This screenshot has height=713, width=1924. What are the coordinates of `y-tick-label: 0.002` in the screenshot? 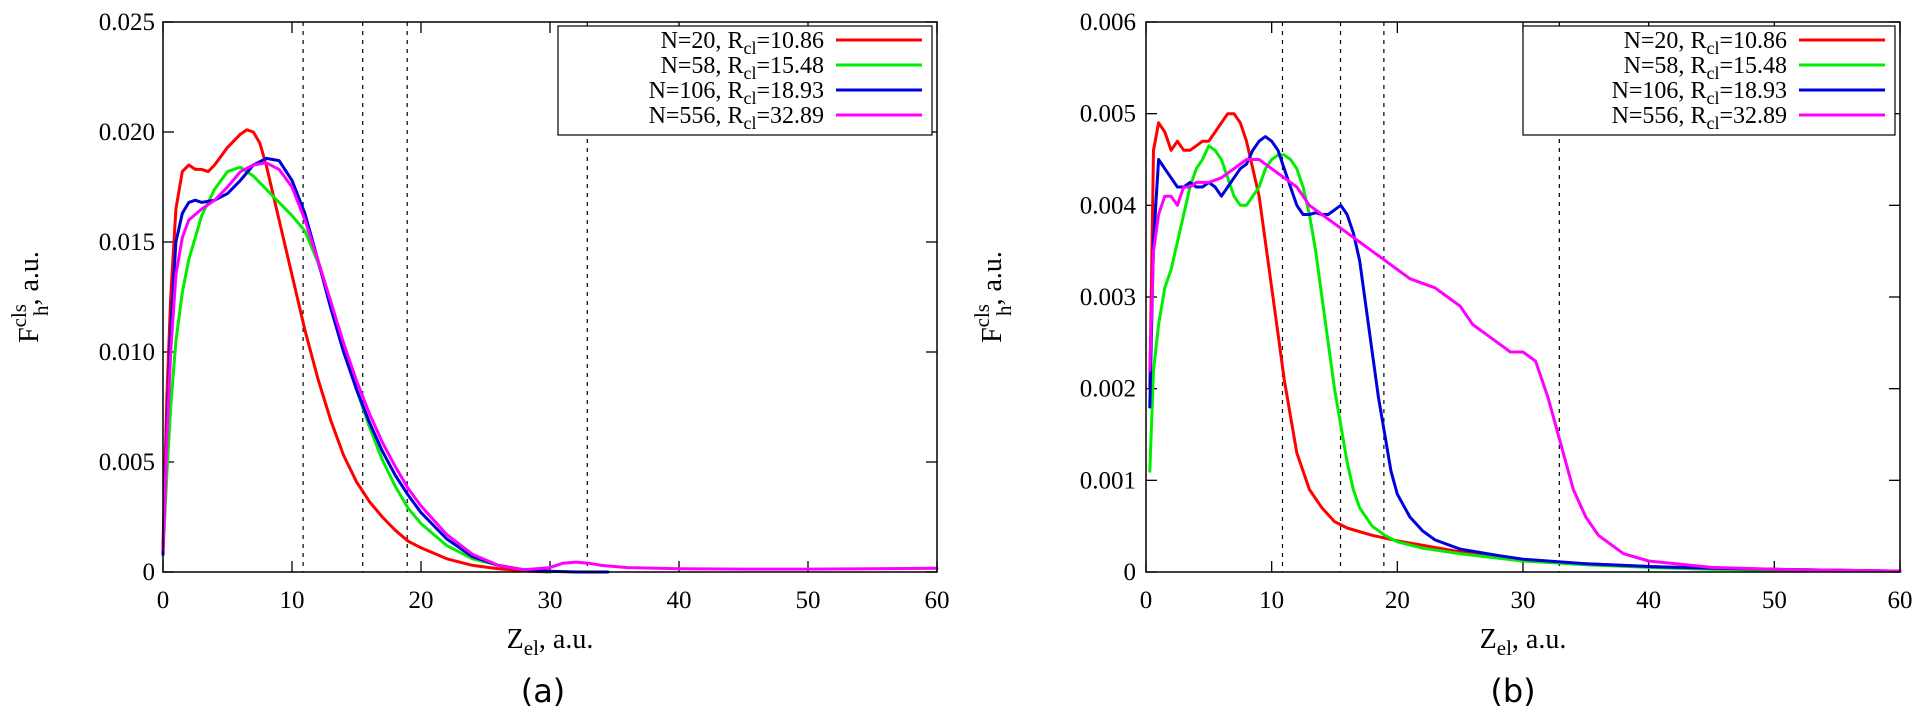 It's located at (1108, 389).